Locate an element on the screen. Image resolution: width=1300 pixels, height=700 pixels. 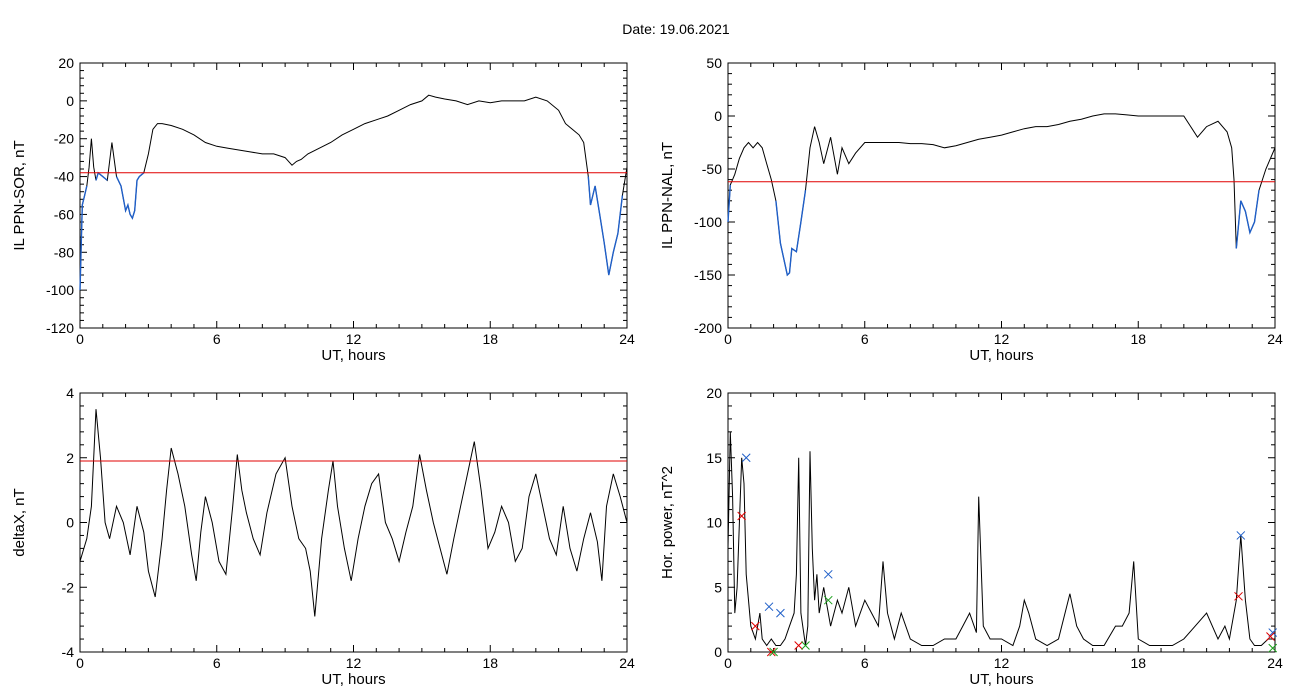
y-tick-label: 2 is located at coordinates (70, 458).